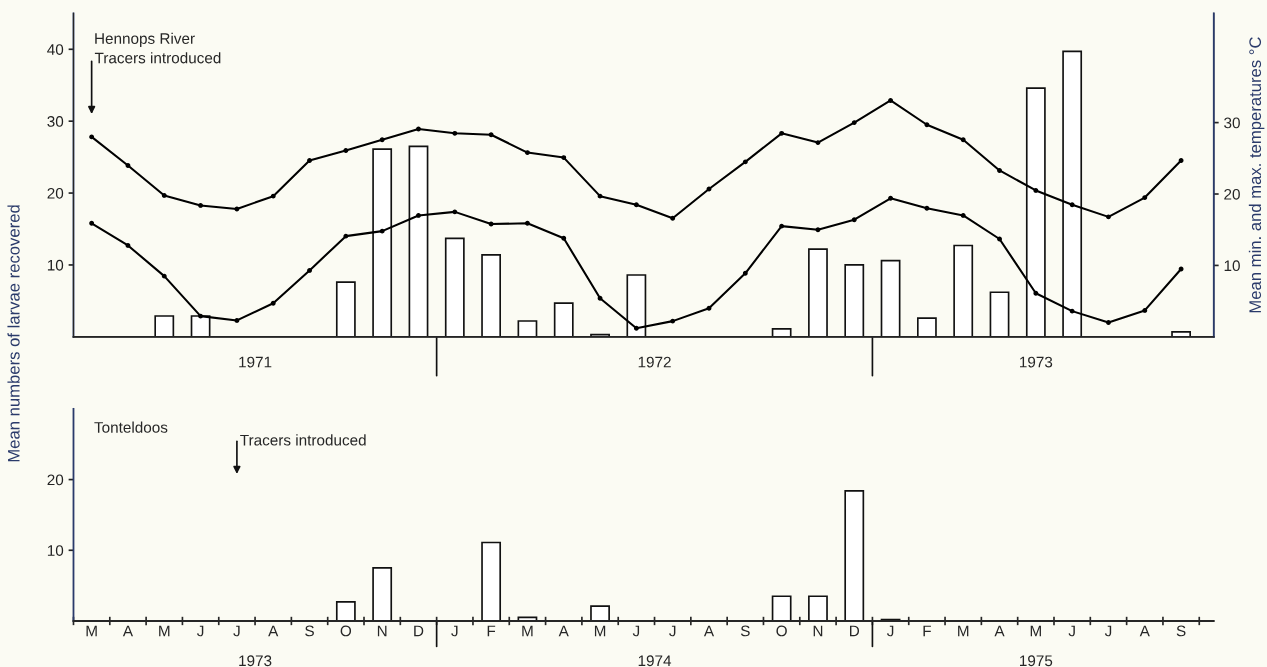 The width and height of the screenshot is (1267, 667). What do you see at coordinates (13, 333) in the screenshot?
I see `y-axis-title: Mean numbers of larvae recovered` at bounding box center [13, 333].